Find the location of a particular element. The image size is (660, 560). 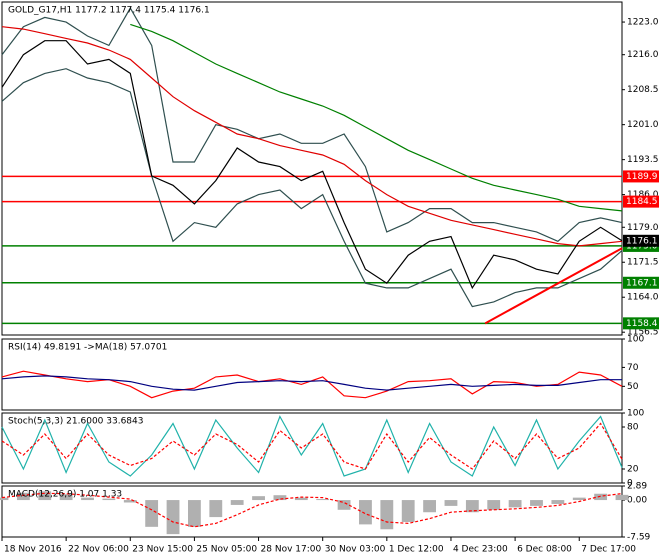

x-tick-label: 25 Nov 05:00 is located at coordinates (226, 550).